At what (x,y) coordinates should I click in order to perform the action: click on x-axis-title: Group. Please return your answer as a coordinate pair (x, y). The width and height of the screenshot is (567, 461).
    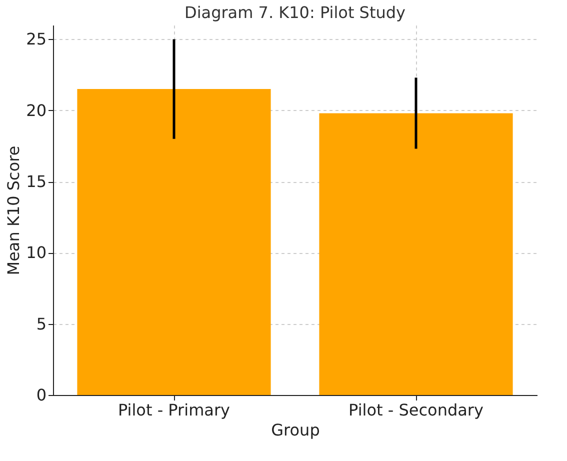
    Looking at the image, I should click on (295, 430).